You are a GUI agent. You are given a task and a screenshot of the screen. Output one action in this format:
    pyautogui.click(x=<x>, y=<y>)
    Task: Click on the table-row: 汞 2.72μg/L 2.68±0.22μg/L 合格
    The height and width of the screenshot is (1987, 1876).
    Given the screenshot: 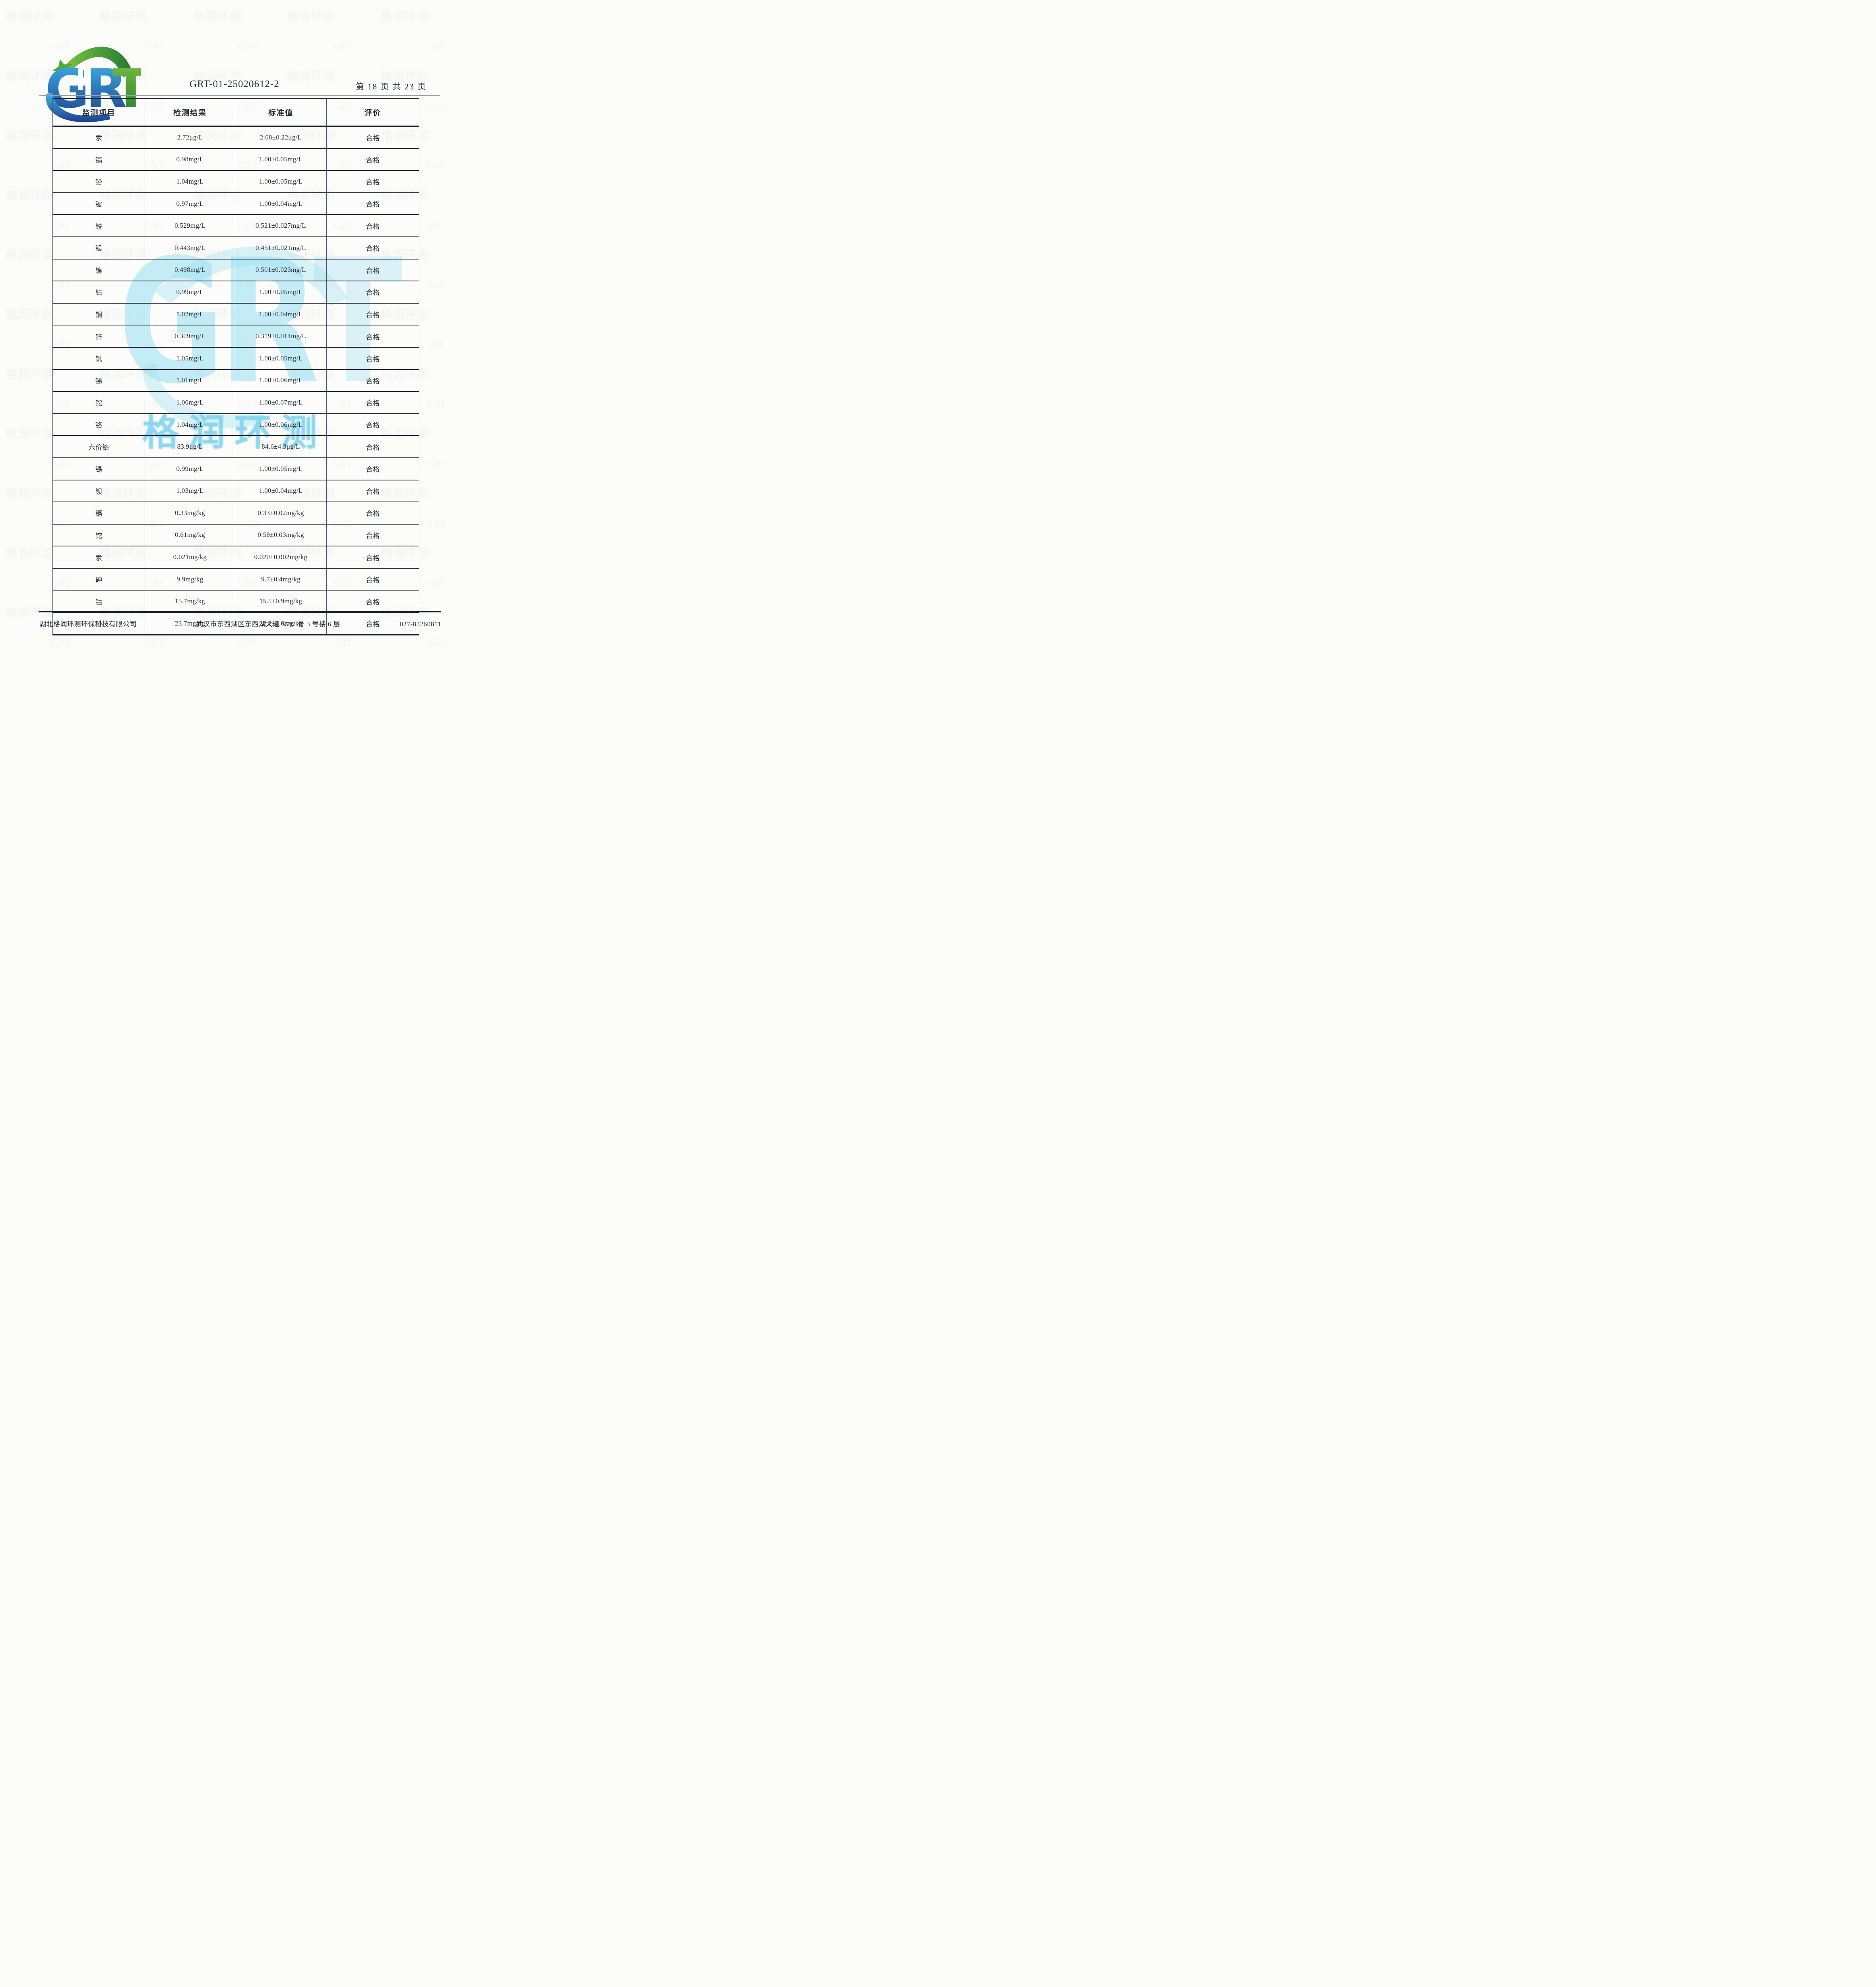 What is the action you would take?
    pyautogui.click(x=235, y=137)
    